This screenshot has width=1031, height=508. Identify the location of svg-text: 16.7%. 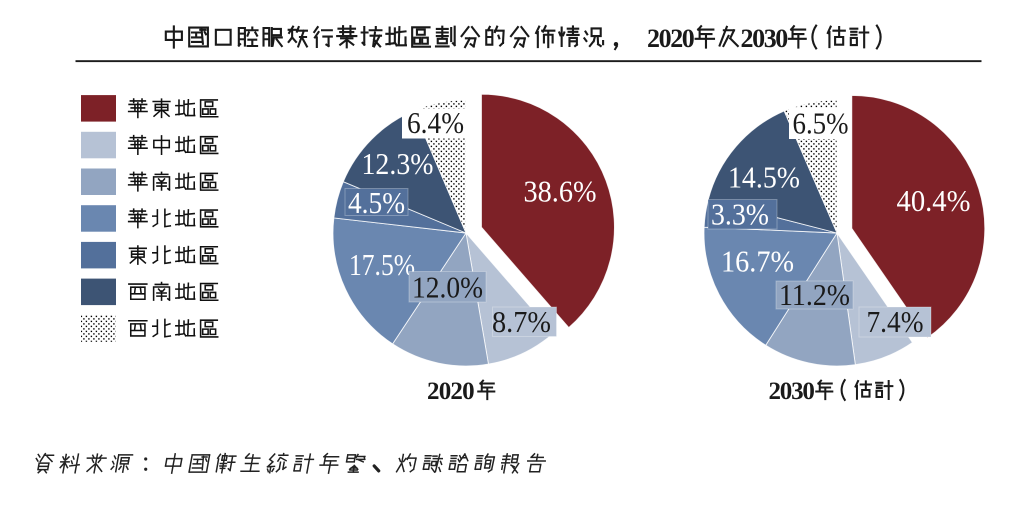
(757, 261).